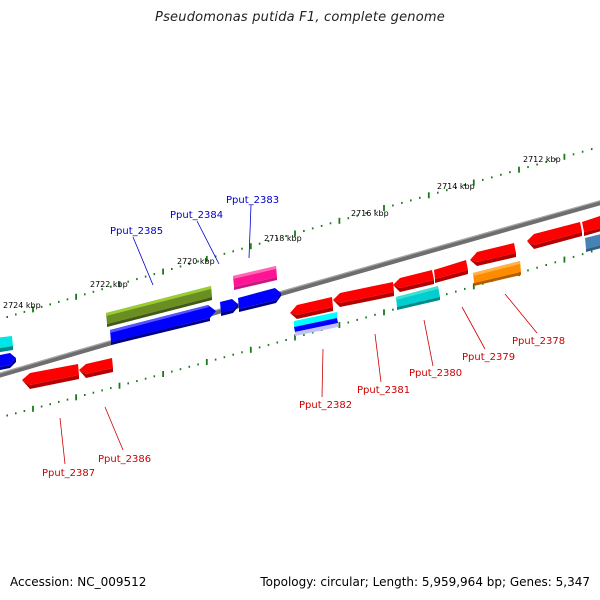  Describe the element at coordinates (488, 357) in the screenshot. I see `label-pput-2379: Pput_2379` at that location.